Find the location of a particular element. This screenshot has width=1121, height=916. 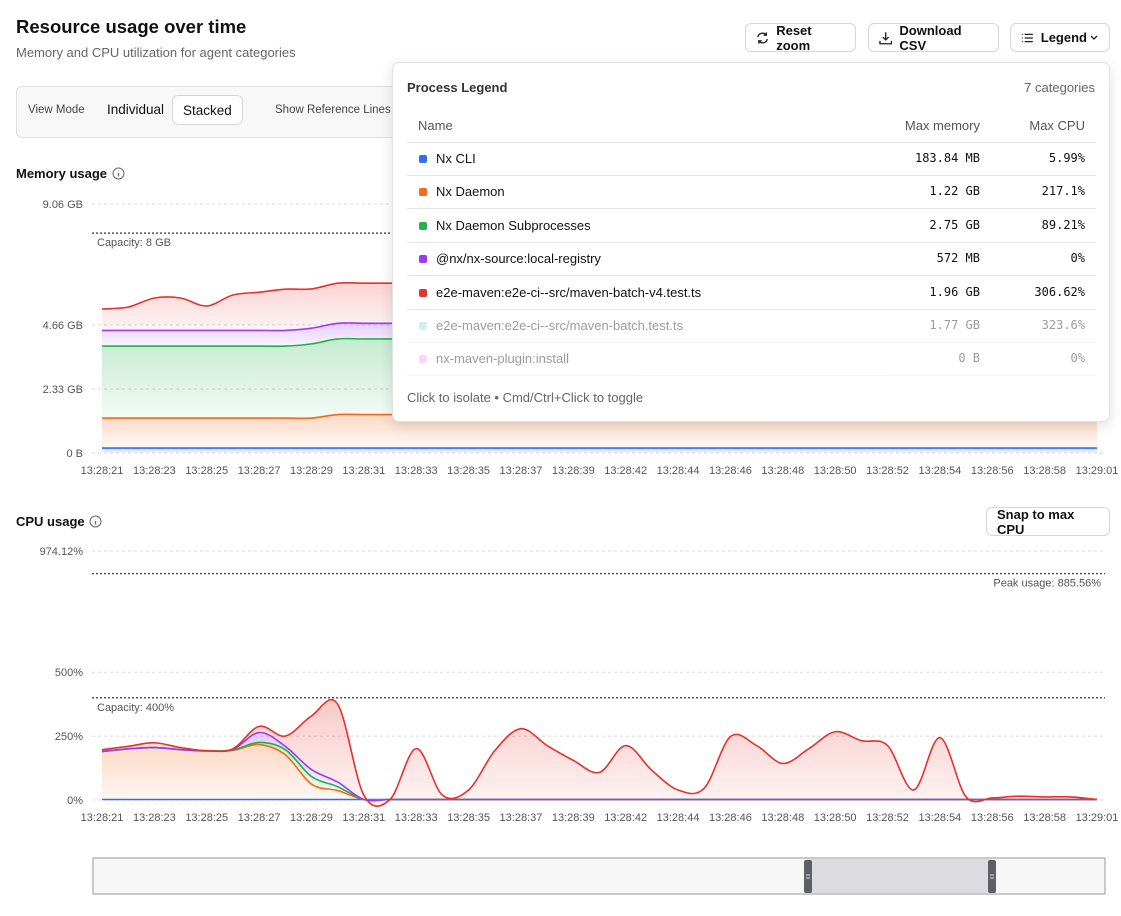

max-cpu: 89.21% is located at coordinates (1063, 224).